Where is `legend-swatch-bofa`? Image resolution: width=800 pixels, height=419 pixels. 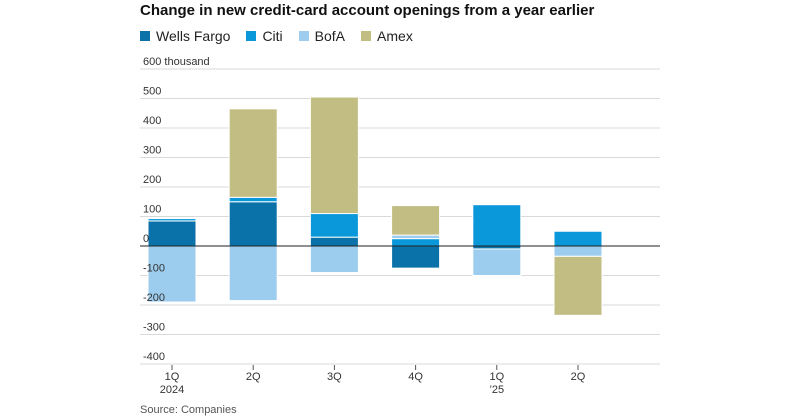
legend-swatch-bofa is located at coordinates (303, 36).